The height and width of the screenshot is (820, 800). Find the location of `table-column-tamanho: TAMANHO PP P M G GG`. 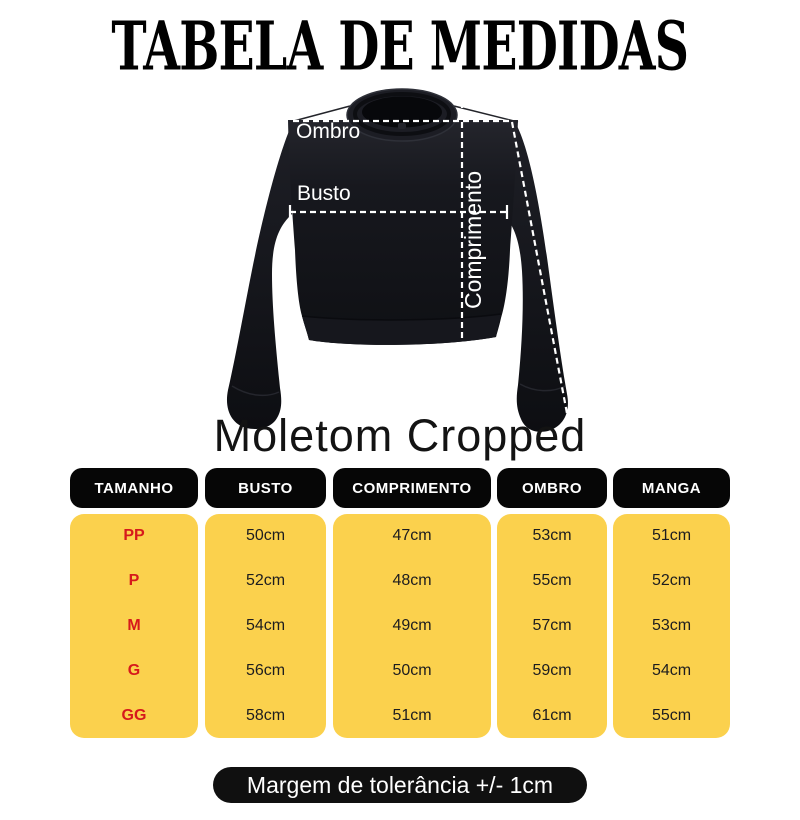

table-column-tamanho: TAMANHO PP P M G GG is located at coordinates (134, 603).